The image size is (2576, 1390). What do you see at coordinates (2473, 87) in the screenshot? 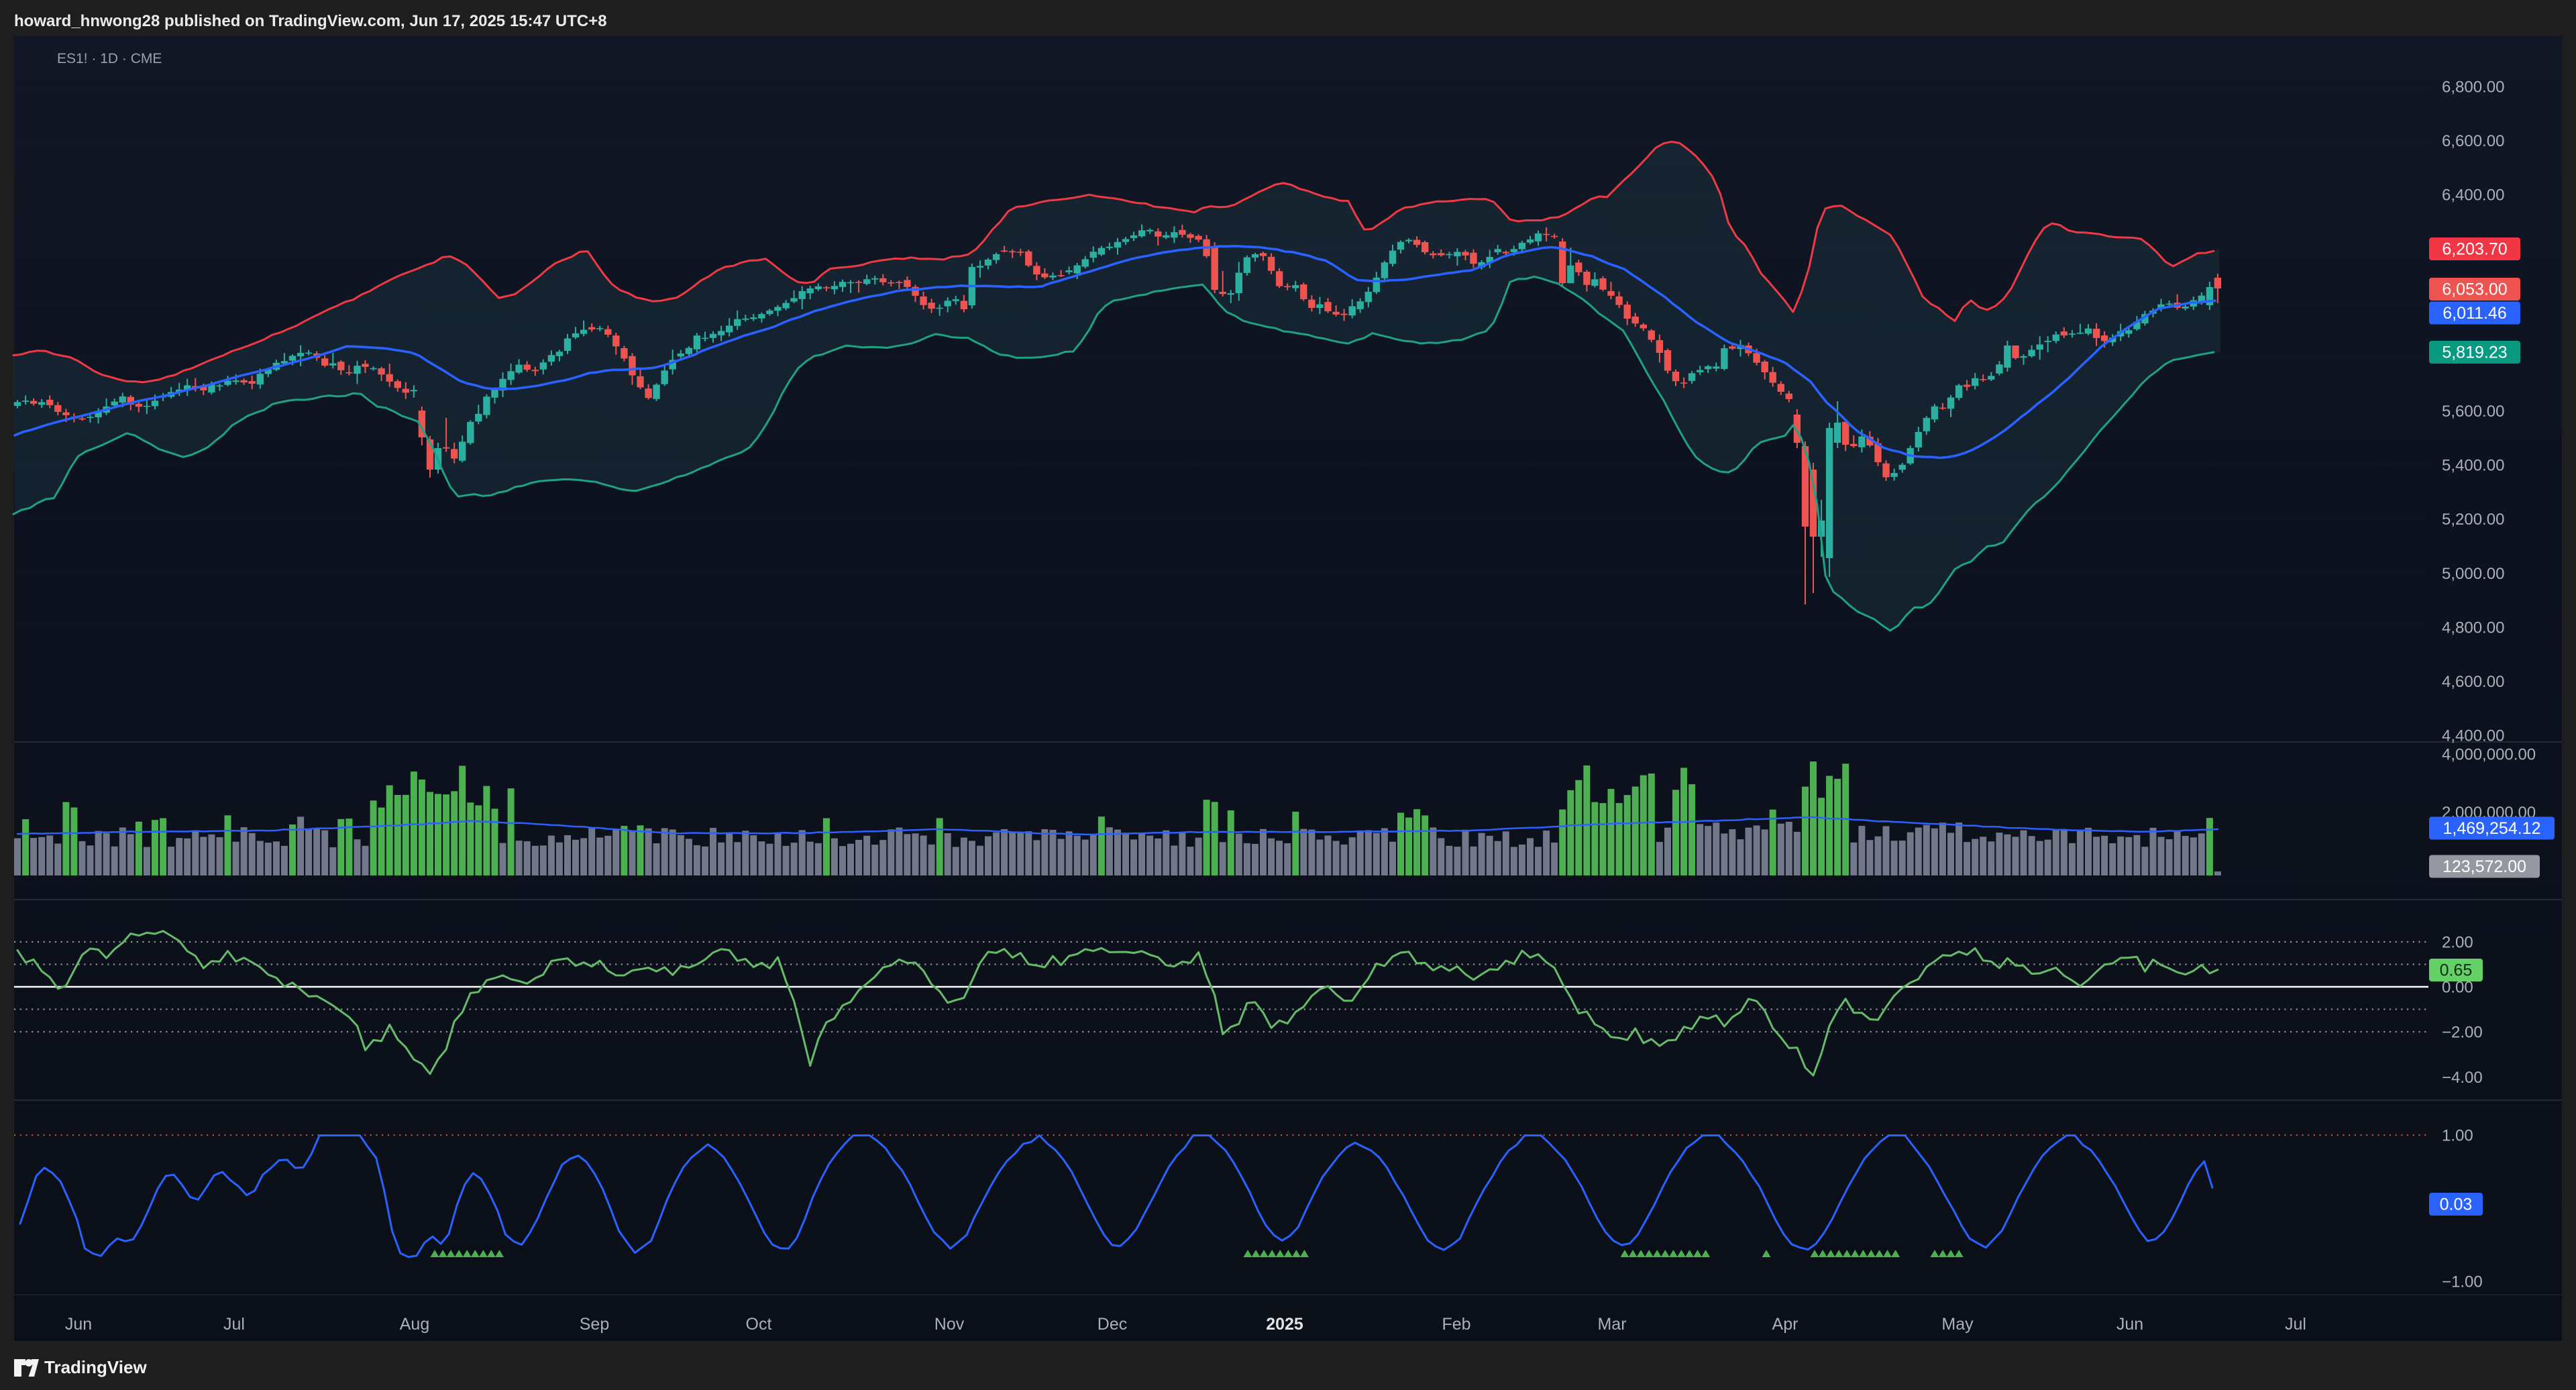
I see `svg-text: 6,800.00` at bounding box center [2473, 87].